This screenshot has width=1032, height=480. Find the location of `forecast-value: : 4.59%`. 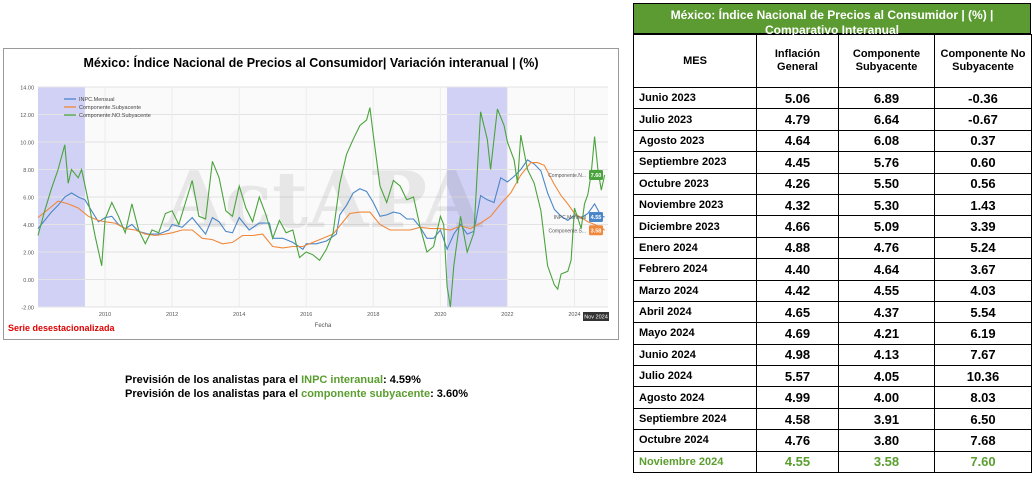

forecast-value: : 4.59% is located at coordinates (402, 380).